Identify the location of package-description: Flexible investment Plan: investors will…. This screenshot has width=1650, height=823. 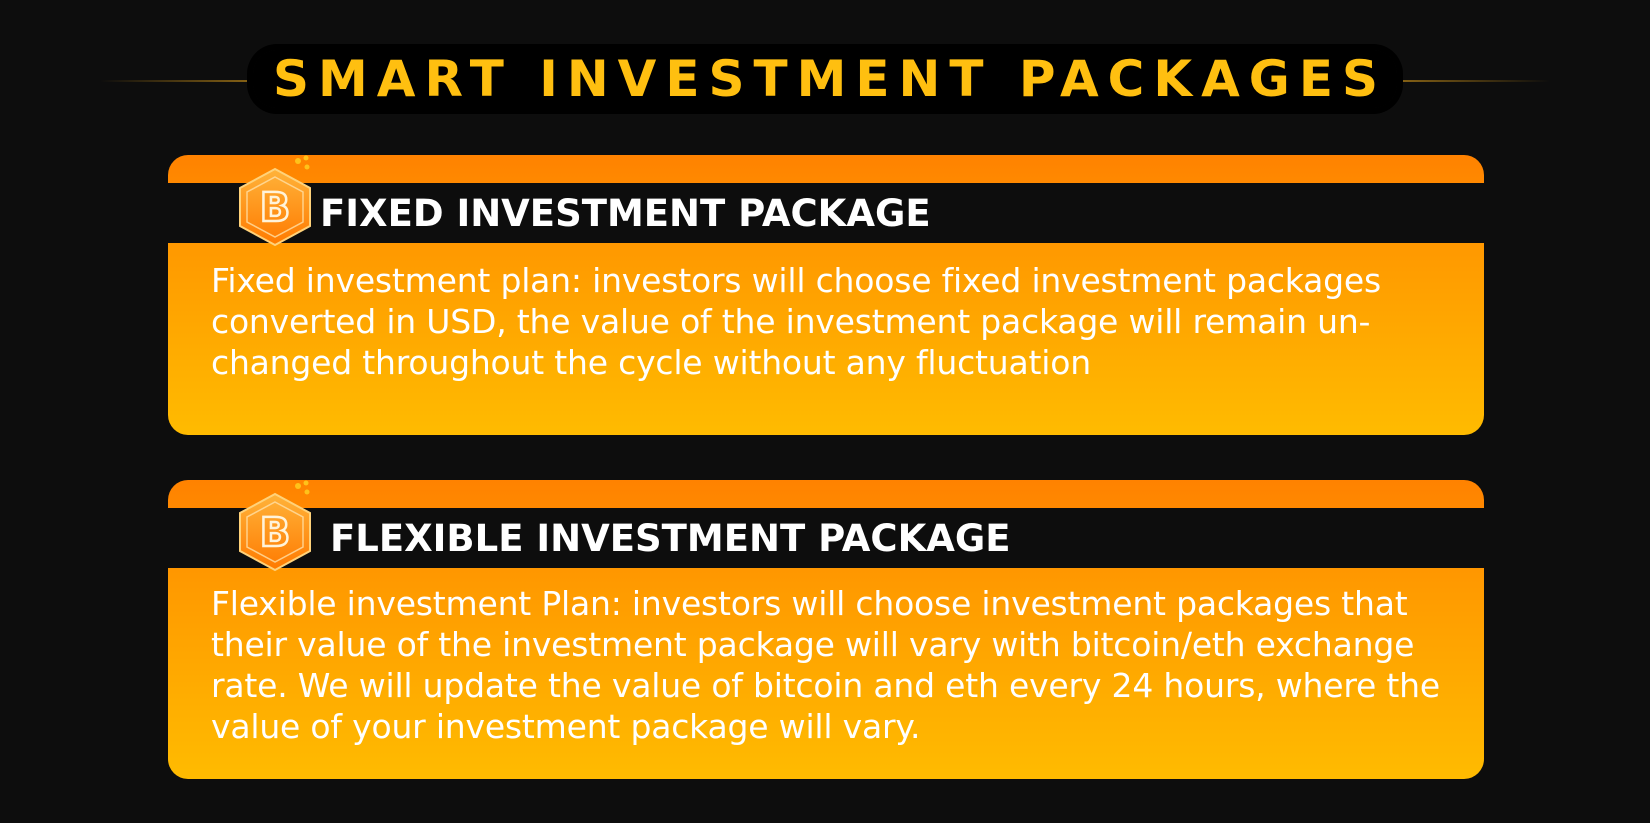
(825, 665).